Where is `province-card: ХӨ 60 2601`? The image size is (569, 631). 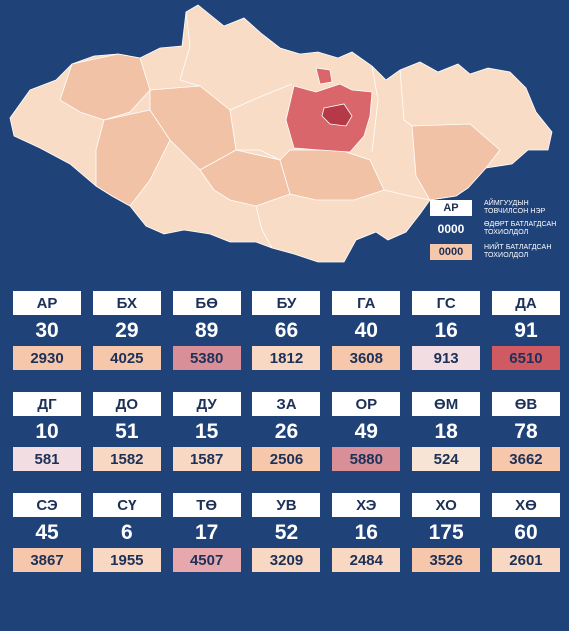
province-card: ХӨ 60 2601 is located at coordinates (525, 532).